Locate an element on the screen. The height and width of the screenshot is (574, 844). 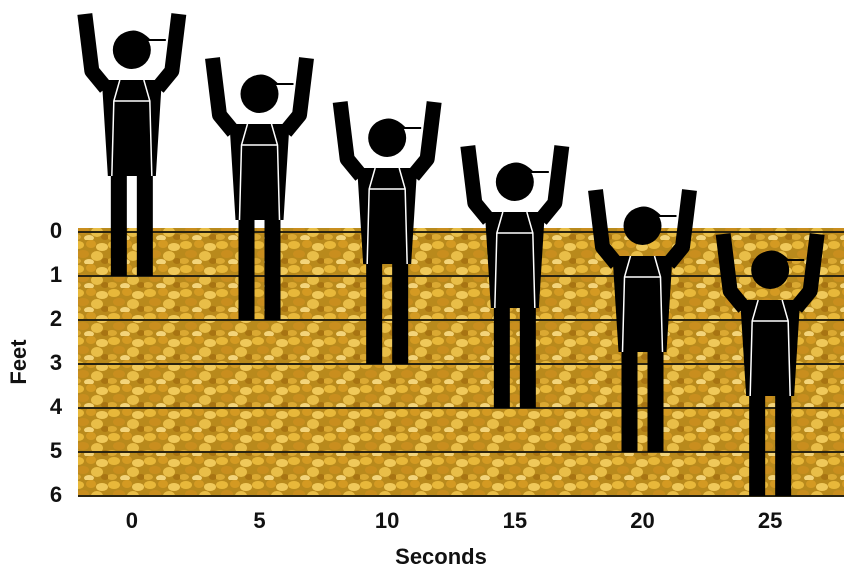
y-tick-label: 1 is located at coordinates (56, 274).